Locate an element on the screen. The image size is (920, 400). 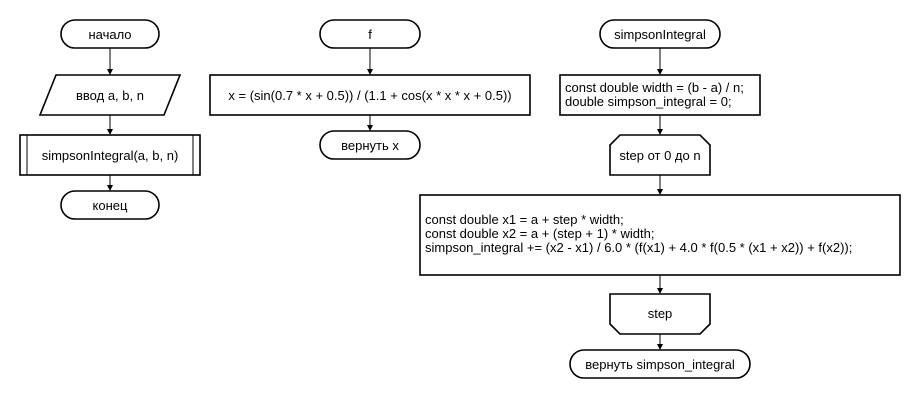
main-input-parallelogram is located at coordinates (110, 95).